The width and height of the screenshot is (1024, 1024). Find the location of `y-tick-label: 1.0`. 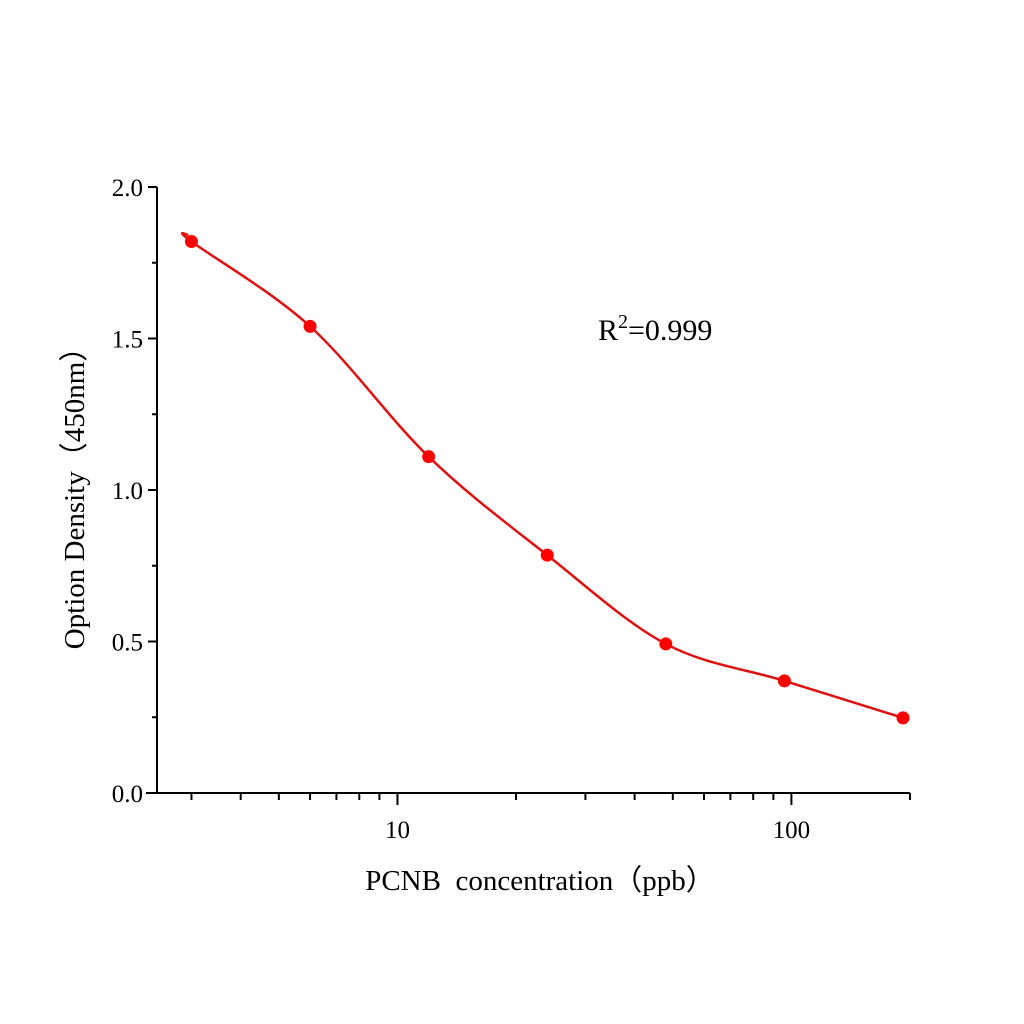

y-tick-label: 1.0 is located at coordinates (127, 491).